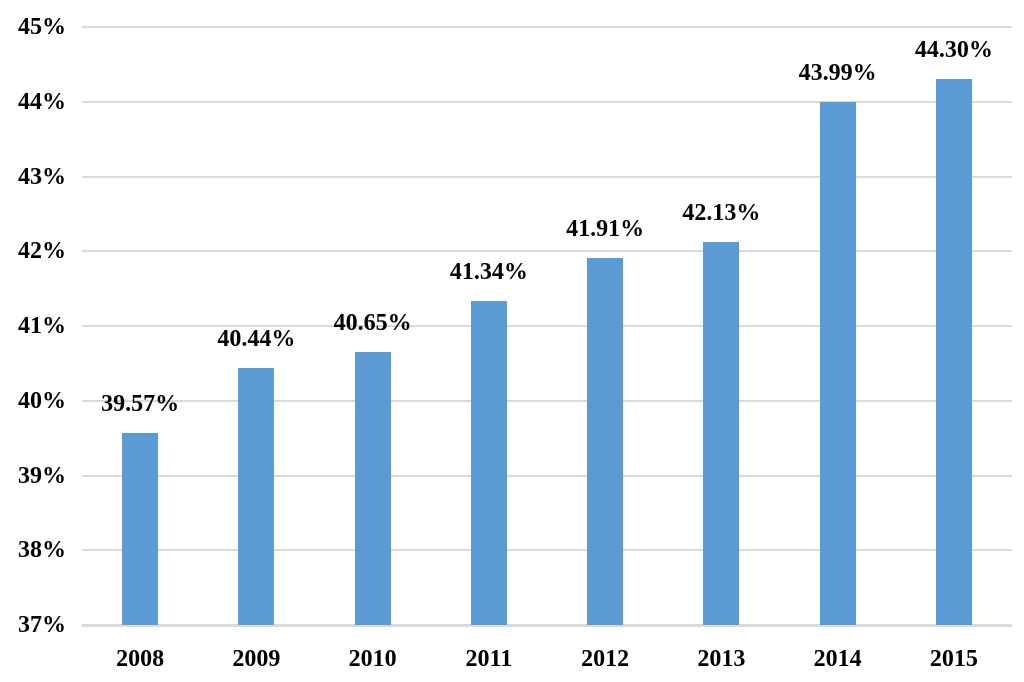  I want to click on y-axis-tick-label: 45%, so click(42, 27).